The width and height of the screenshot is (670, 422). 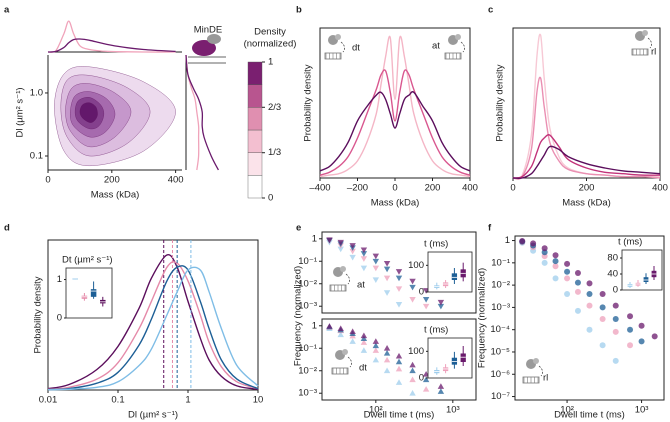 What do you see at coordinates (258, 400) in the screenshot?
I see `x-tick-label: 10` at bounding box center [258, 400].